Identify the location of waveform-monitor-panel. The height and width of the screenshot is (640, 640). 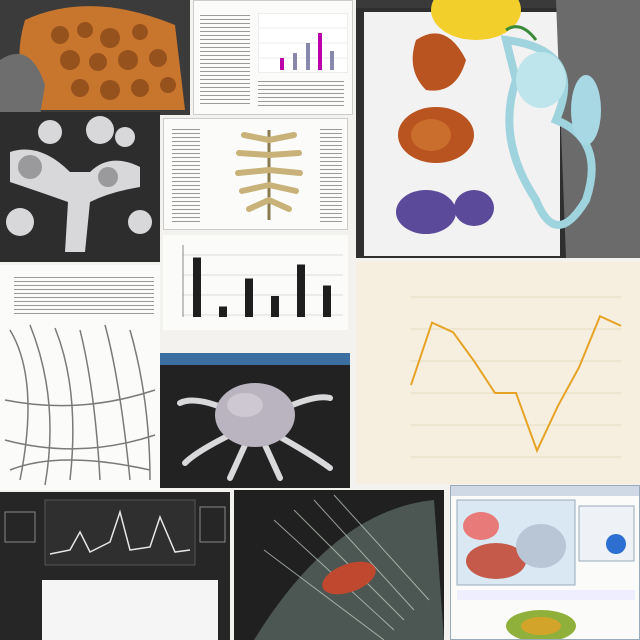
(115, 566).